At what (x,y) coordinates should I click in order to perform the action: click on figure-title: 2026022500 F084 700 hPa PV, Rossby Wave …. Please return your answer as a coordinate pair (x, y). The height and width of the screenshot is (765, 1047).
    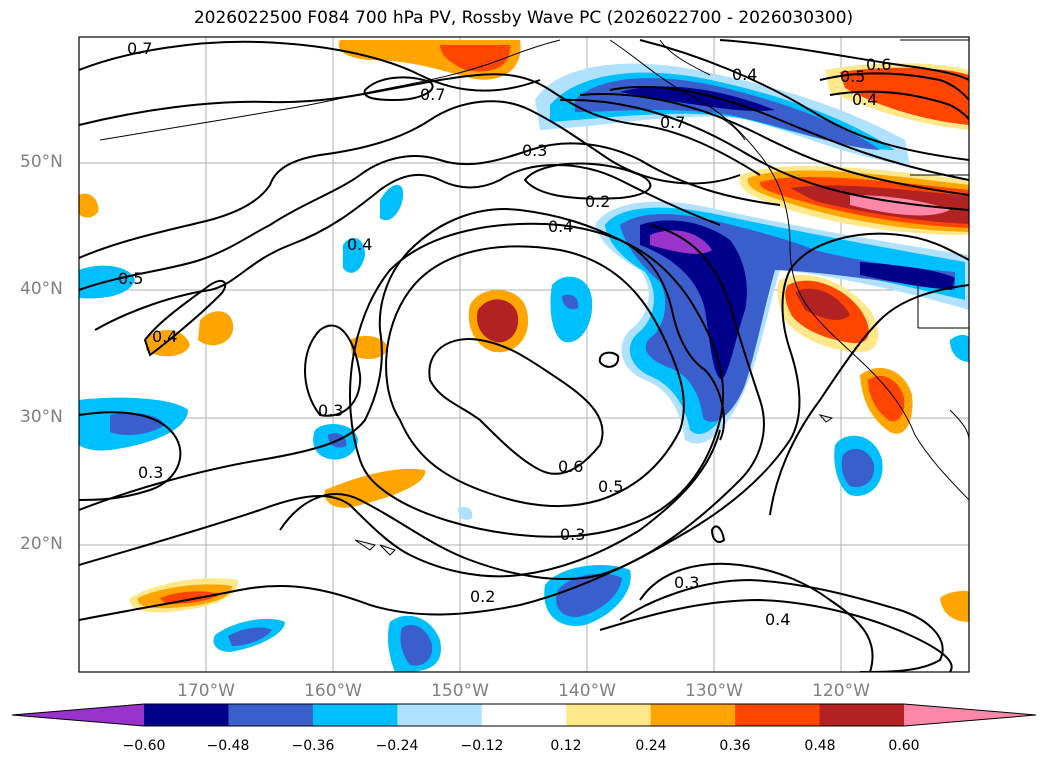
    Looking at the image, I should click on (523, 18).